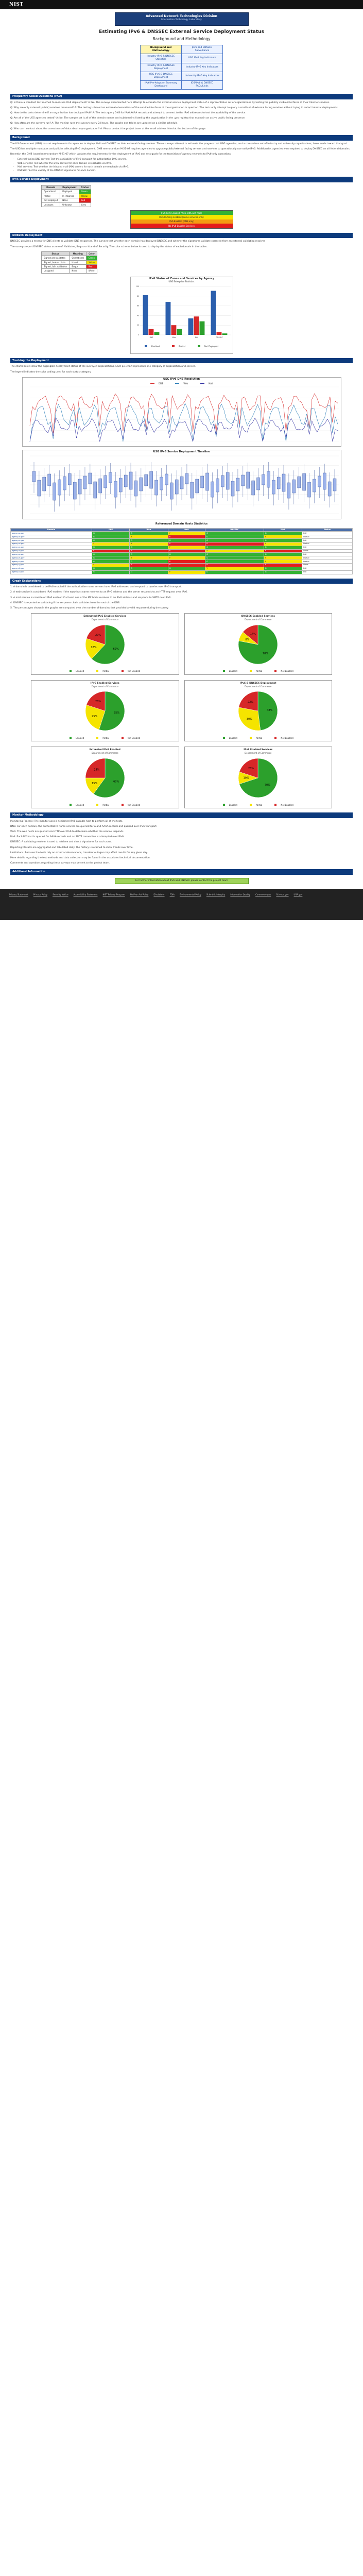 The image size is (363, 2576). What do you see at coordinates (161, 76) in the screenshot?
I see `nav-link: USG IPv6 & DNSSEC Deployment` at bounding box center [161, 76].